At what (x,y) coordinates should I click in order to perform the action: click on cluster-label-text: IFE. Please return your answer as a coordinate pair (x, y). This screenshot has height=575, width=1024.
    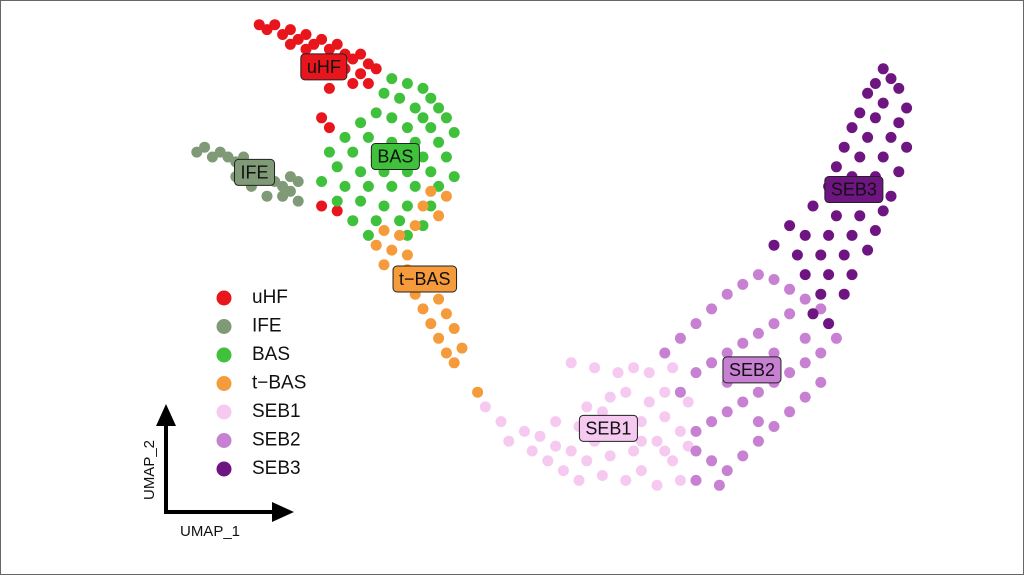
    Looking at the image, I should click on (255, 172).